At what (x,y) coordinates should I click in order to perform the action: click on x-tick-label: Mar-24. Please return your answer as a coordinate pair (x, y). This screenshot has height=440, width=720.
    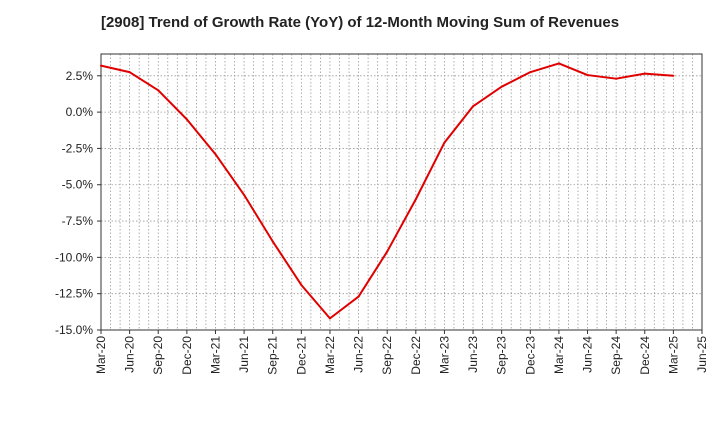
    Looking at the image, I should click on (559, 355).